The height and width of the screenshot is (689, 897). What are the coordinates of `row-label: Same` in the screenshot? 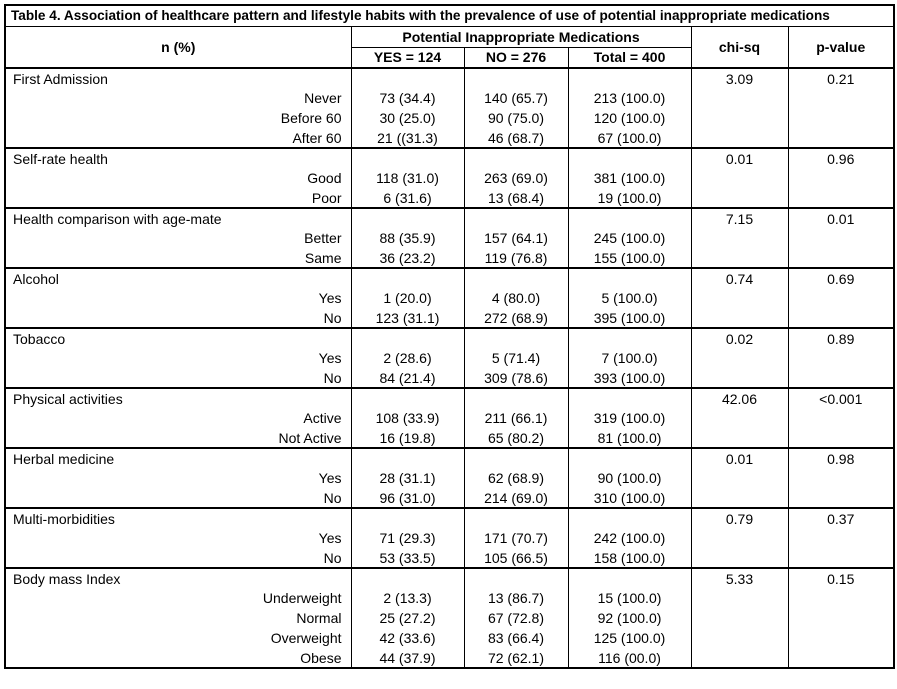 It's located at (178, 258).